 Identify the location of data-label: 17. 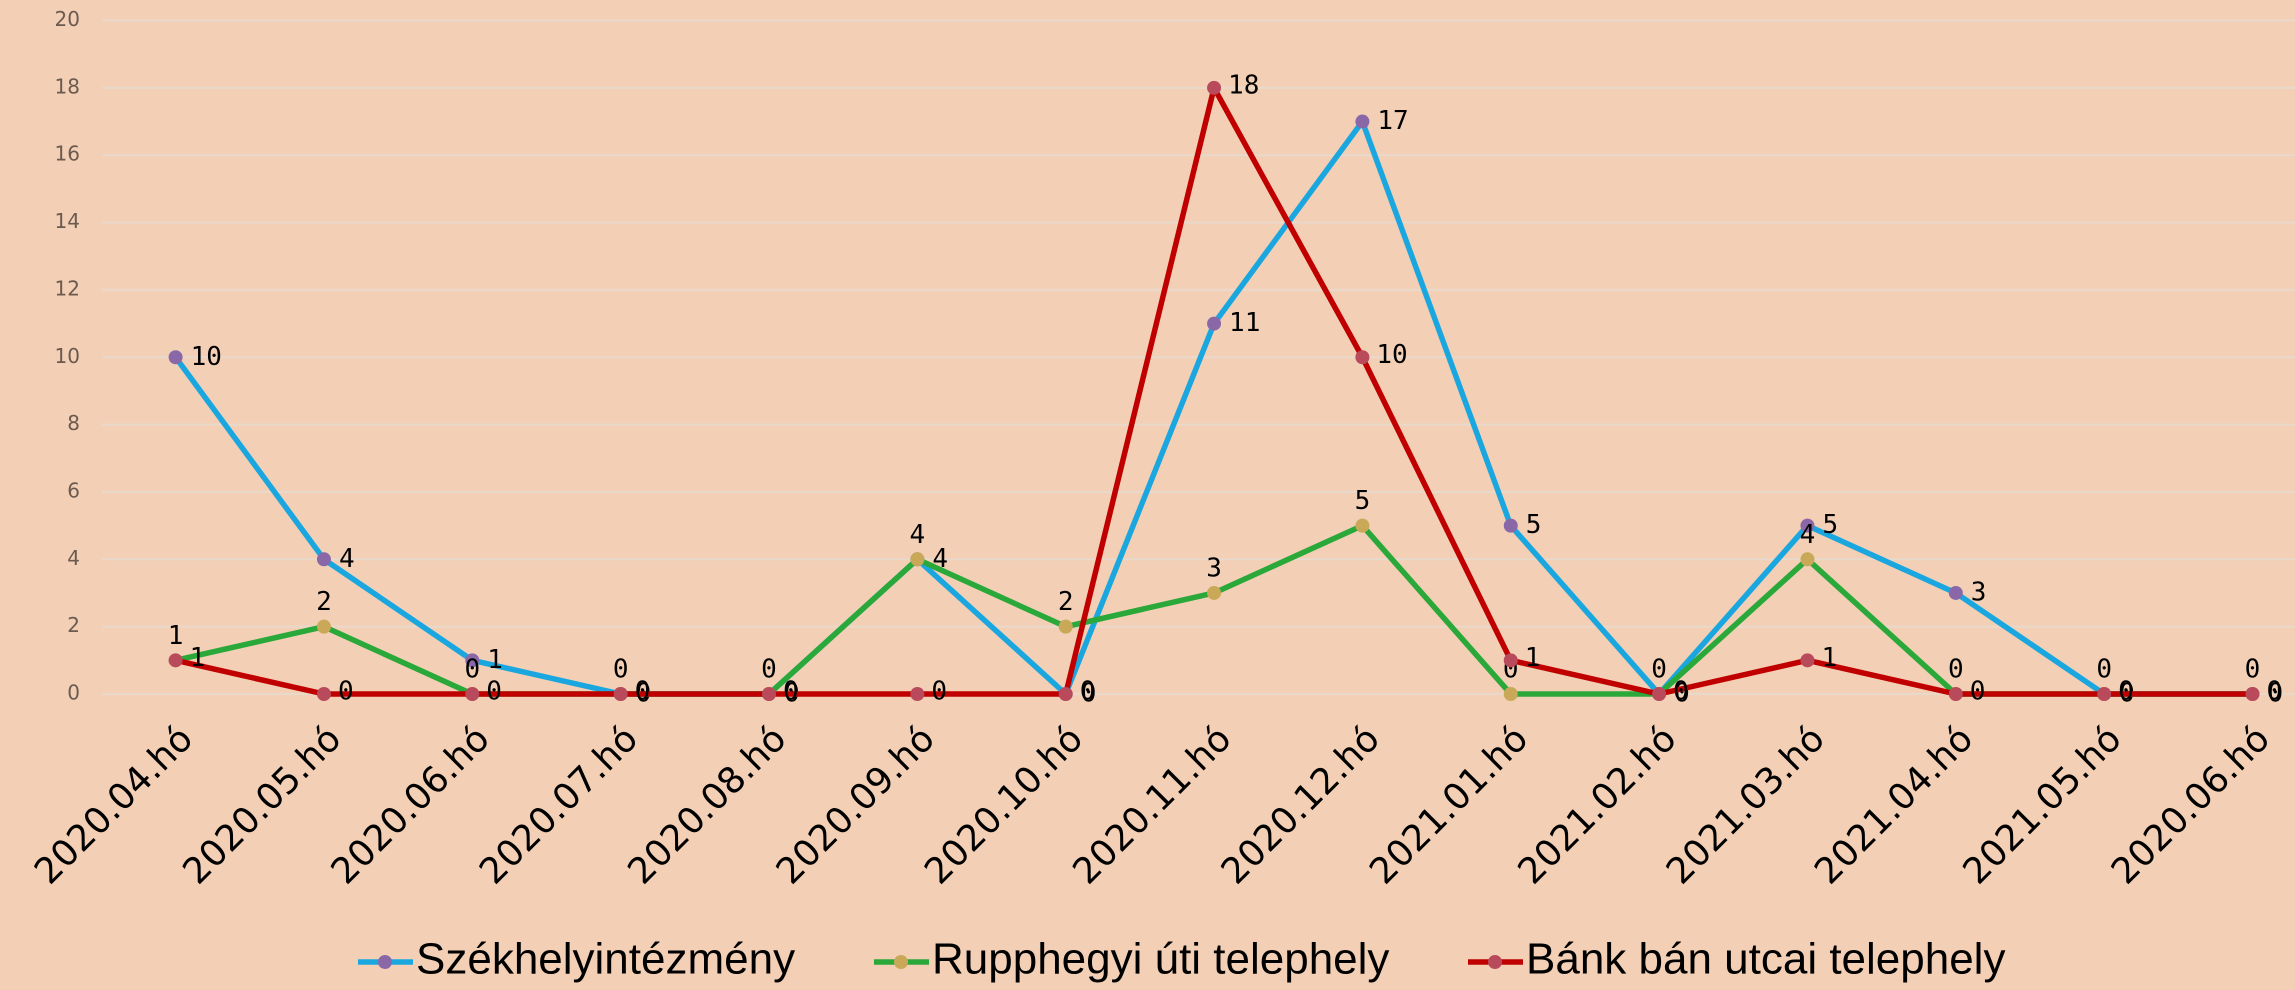
(1392, 121).